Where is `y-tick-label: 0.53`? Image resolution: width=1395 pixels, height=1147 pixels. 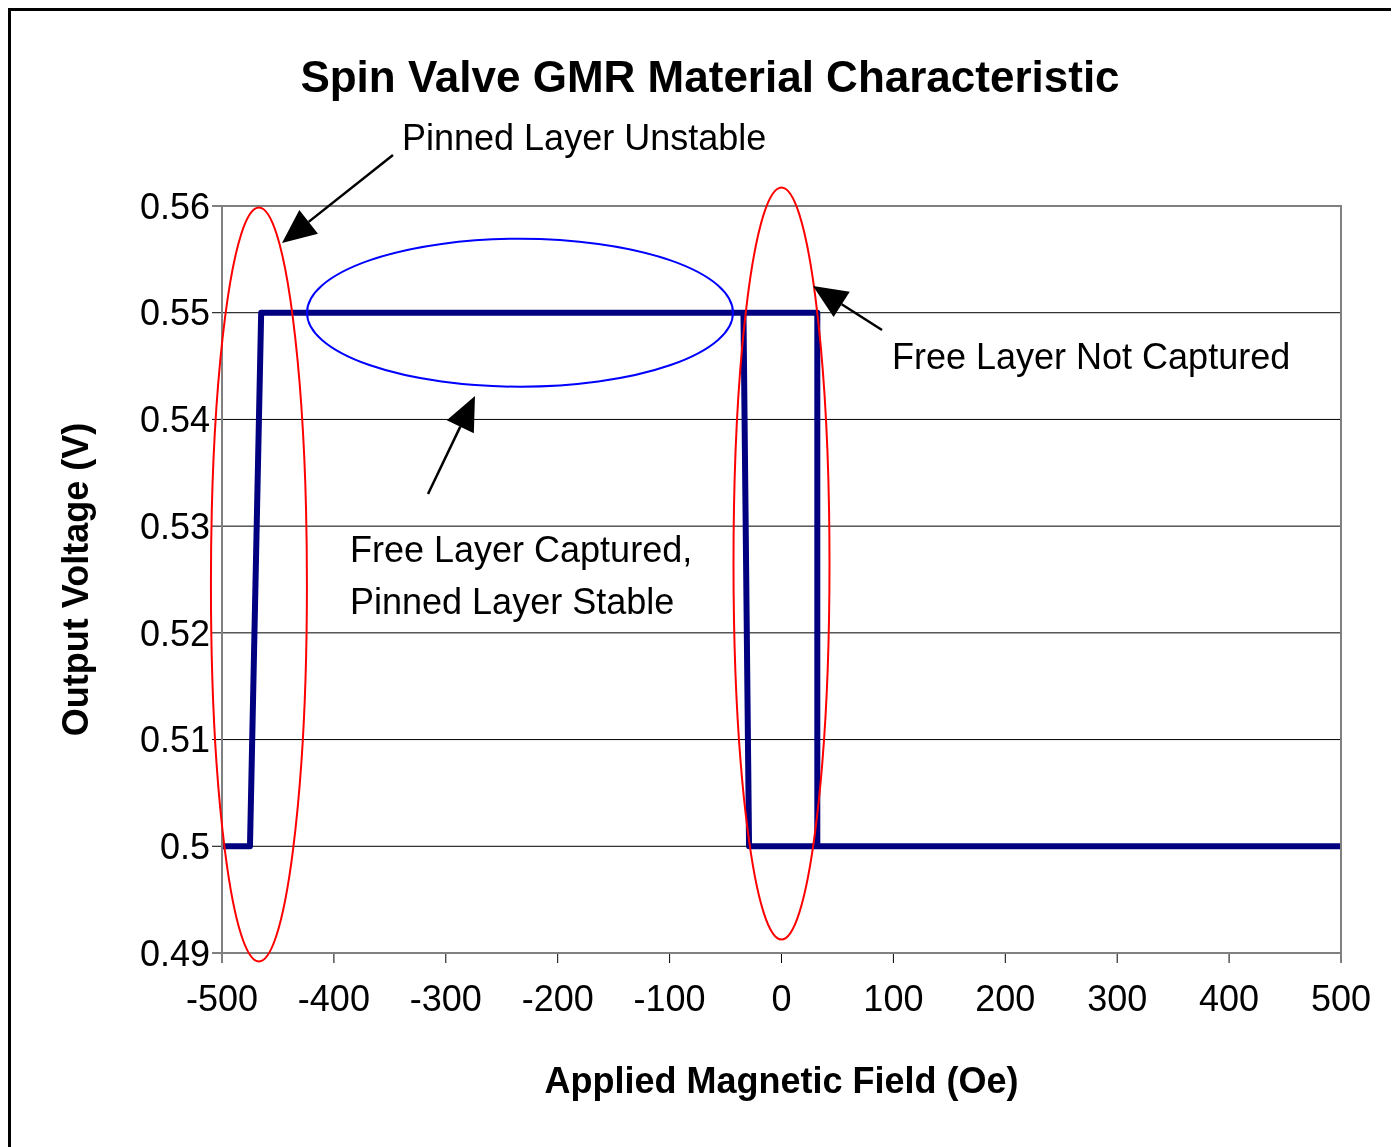 y-tick-label: 0.53 is located at coordinates (174, 526).